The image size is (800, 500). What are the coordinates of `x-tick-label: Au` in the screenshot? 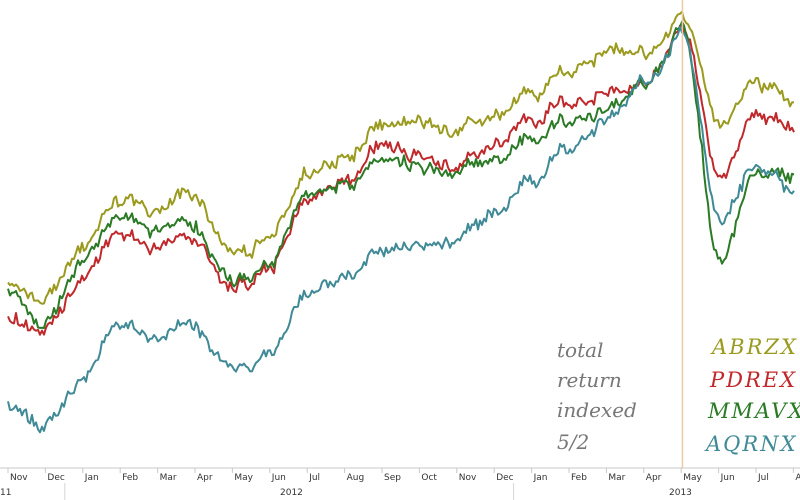 It's located at (797, 478).